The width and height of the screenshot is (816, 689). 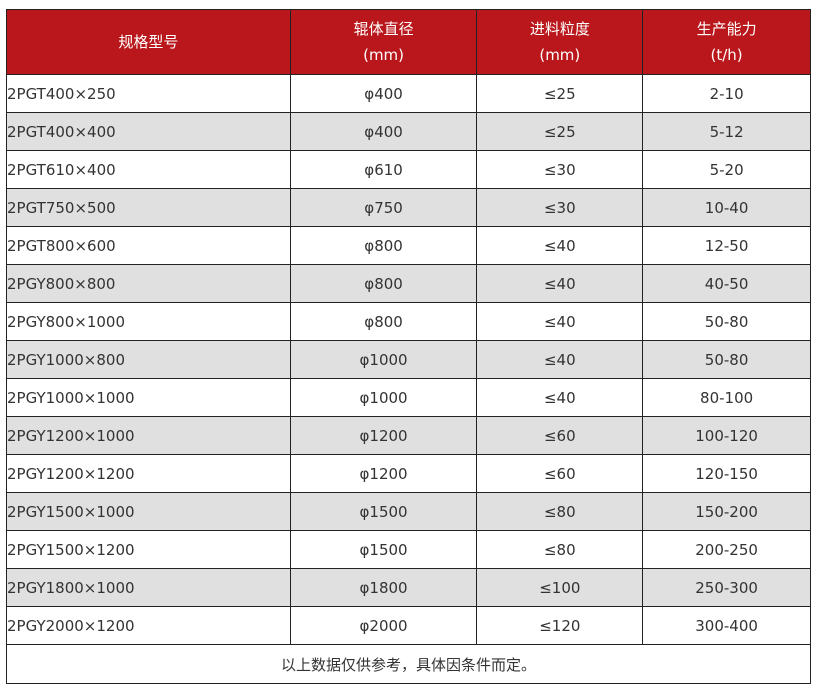 I want to click on table-row: 2PGY800×1000 φ800 ≤40 50-80, so click(x=408, y=321).